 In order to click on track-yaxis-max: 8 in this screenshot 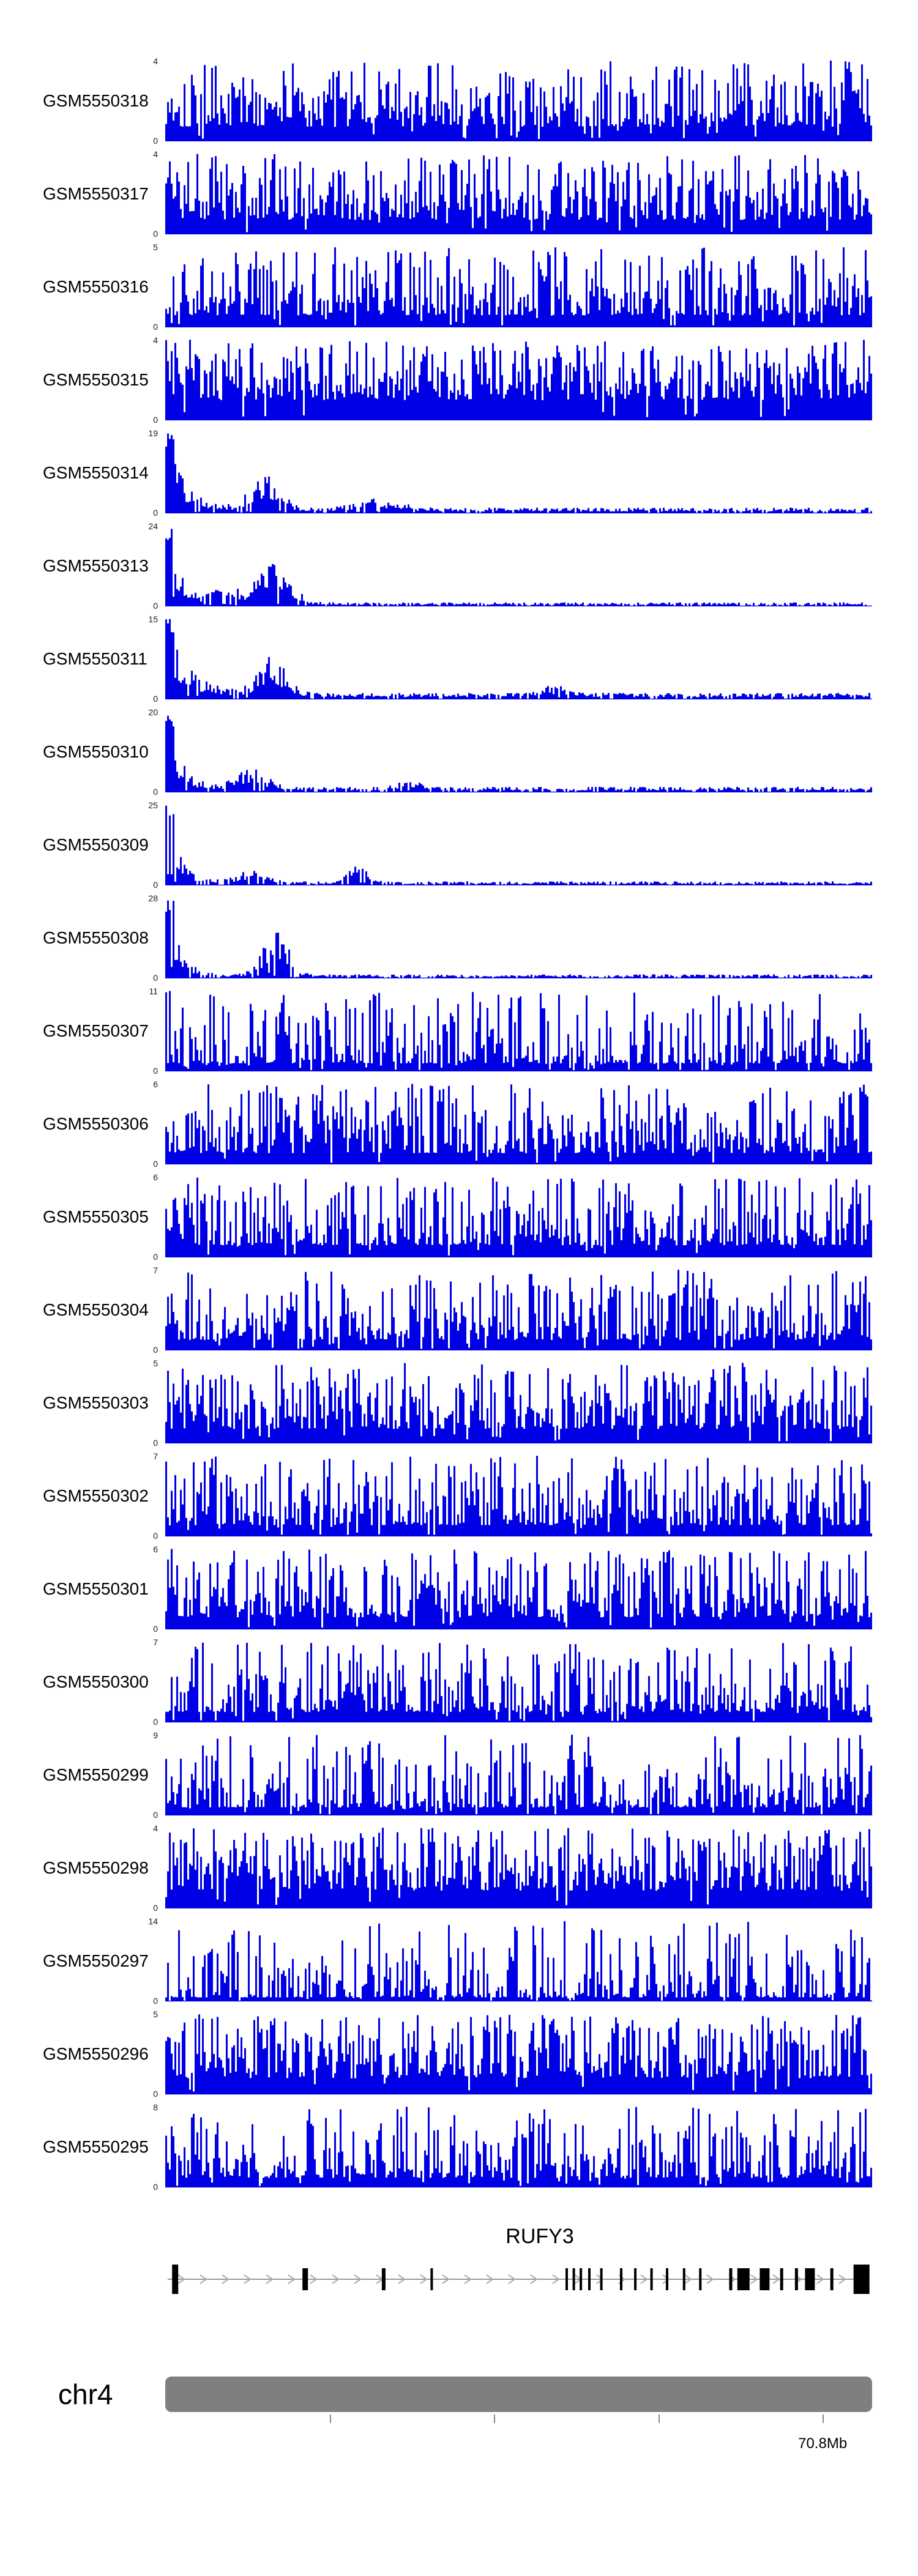, I will do `click(155, 2107)`.